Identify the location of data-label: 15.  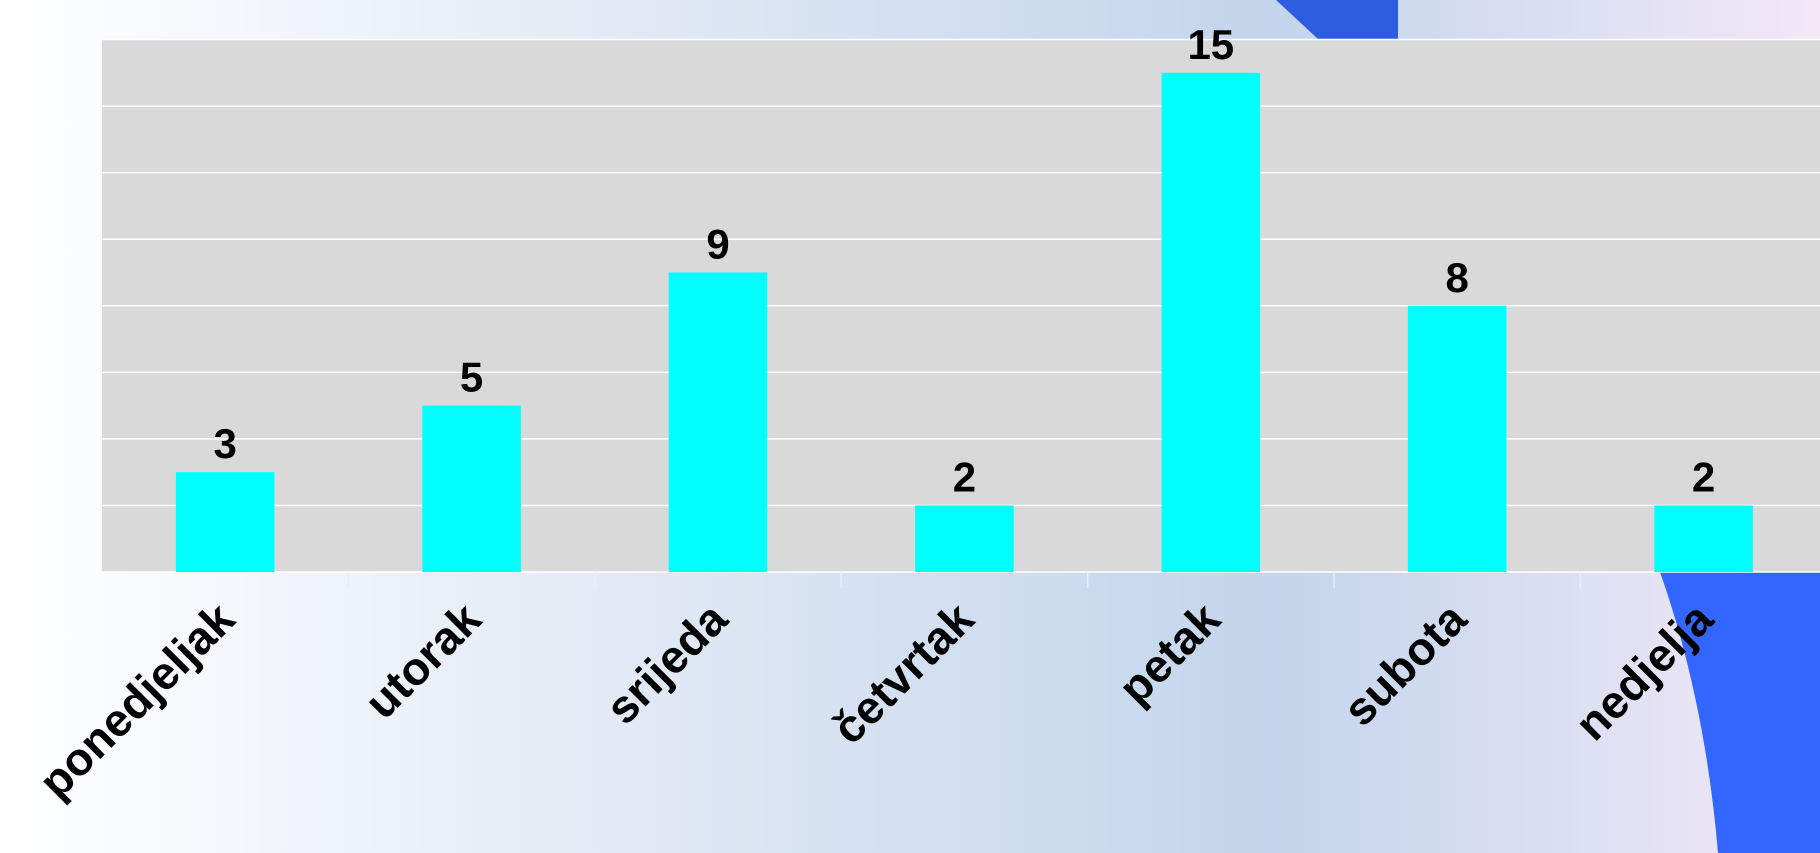
(1210, 44).